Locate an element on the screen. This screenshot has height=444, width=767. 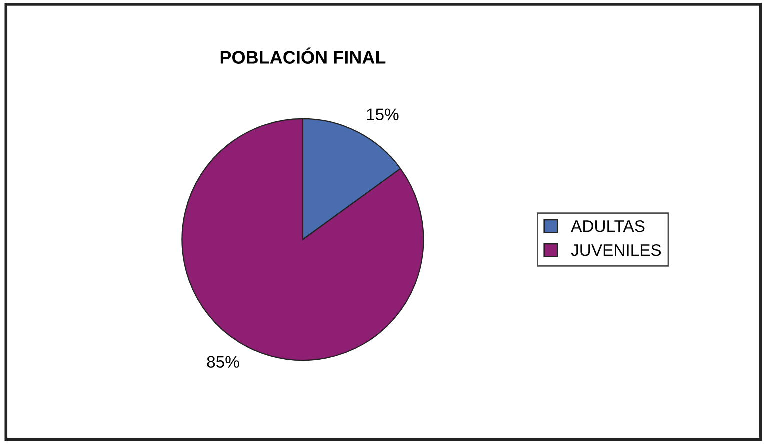
legend-label: ADULTAS is located at coordinates (608, 226).